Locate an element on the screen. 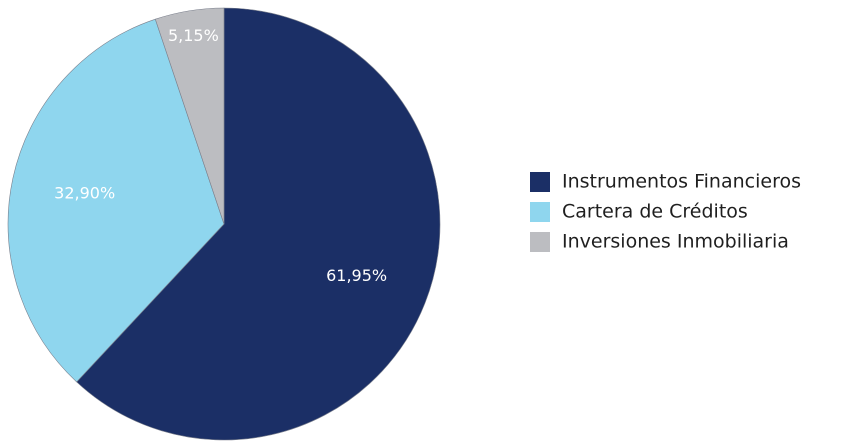 The width and height of the screenshot is (866, 441). legend-label-inversiones-inmobiliaria: Inversiones Inmobiliaria is located at coordinates (675, 242).